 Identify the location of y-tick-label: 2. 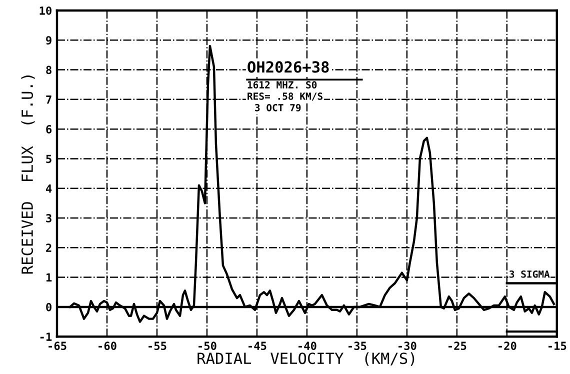
(49, 248).